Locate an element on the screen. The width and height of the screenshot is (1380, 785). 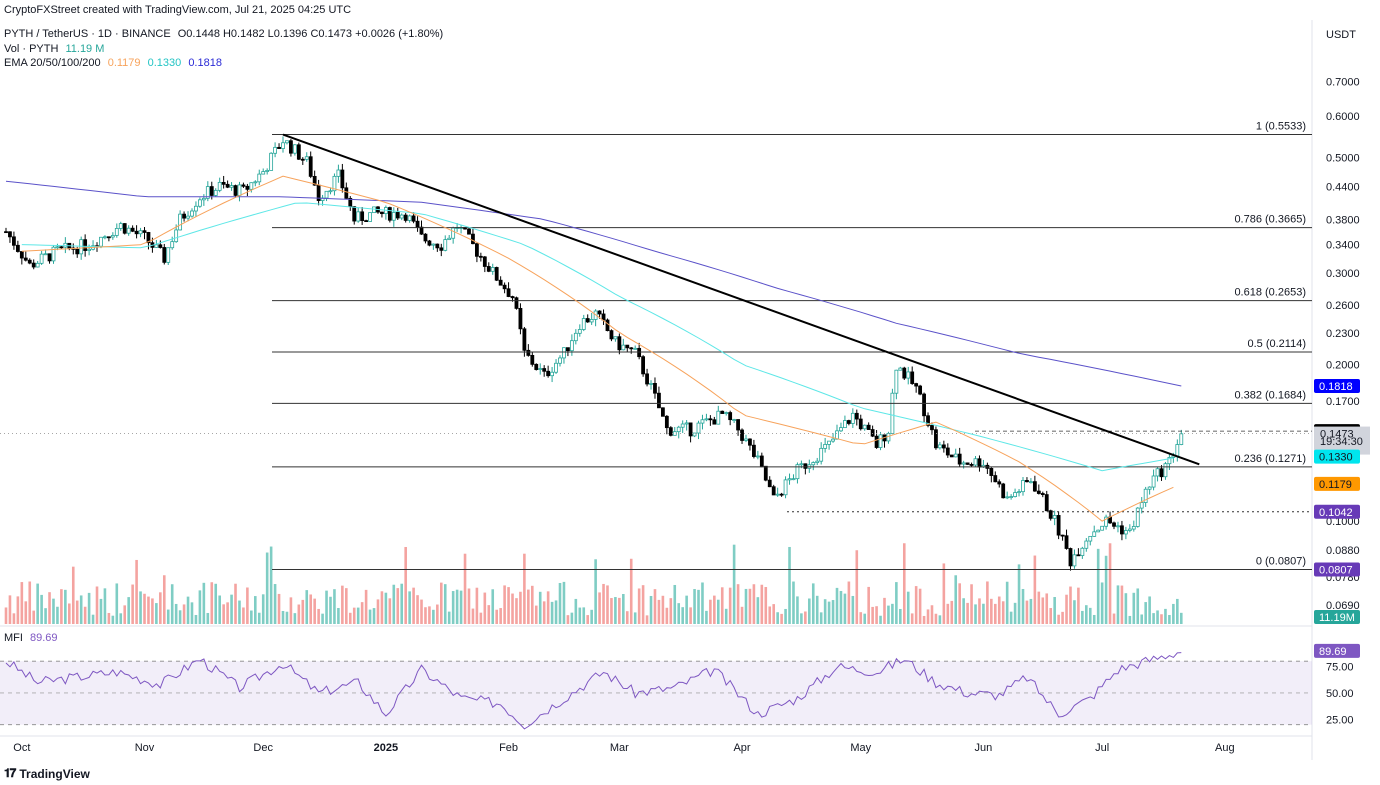
tradingview-logo: 𝟏𝟕 TradingView is located at coordinates (47, 773).